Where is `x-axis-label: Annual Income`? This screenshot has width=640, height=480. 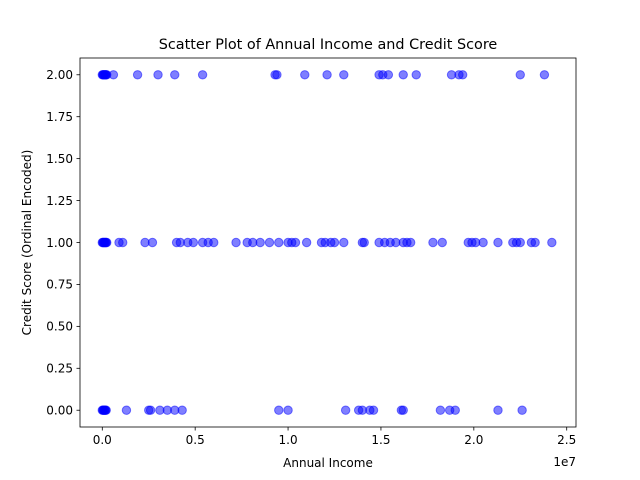 x-axis-label: Annual Income is located at coordinates (328, 463).